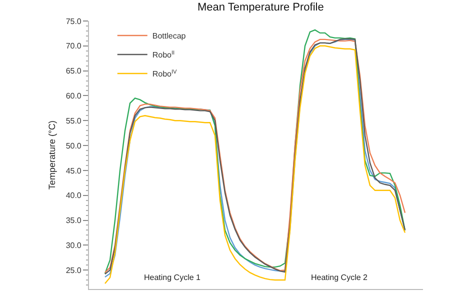 The height and width of the screenshot is (295, 474). What do you see at coordinates (74, 121) in the screenshot?
I see `y-tick-label: 55.0` at bounding box center [74, 121].